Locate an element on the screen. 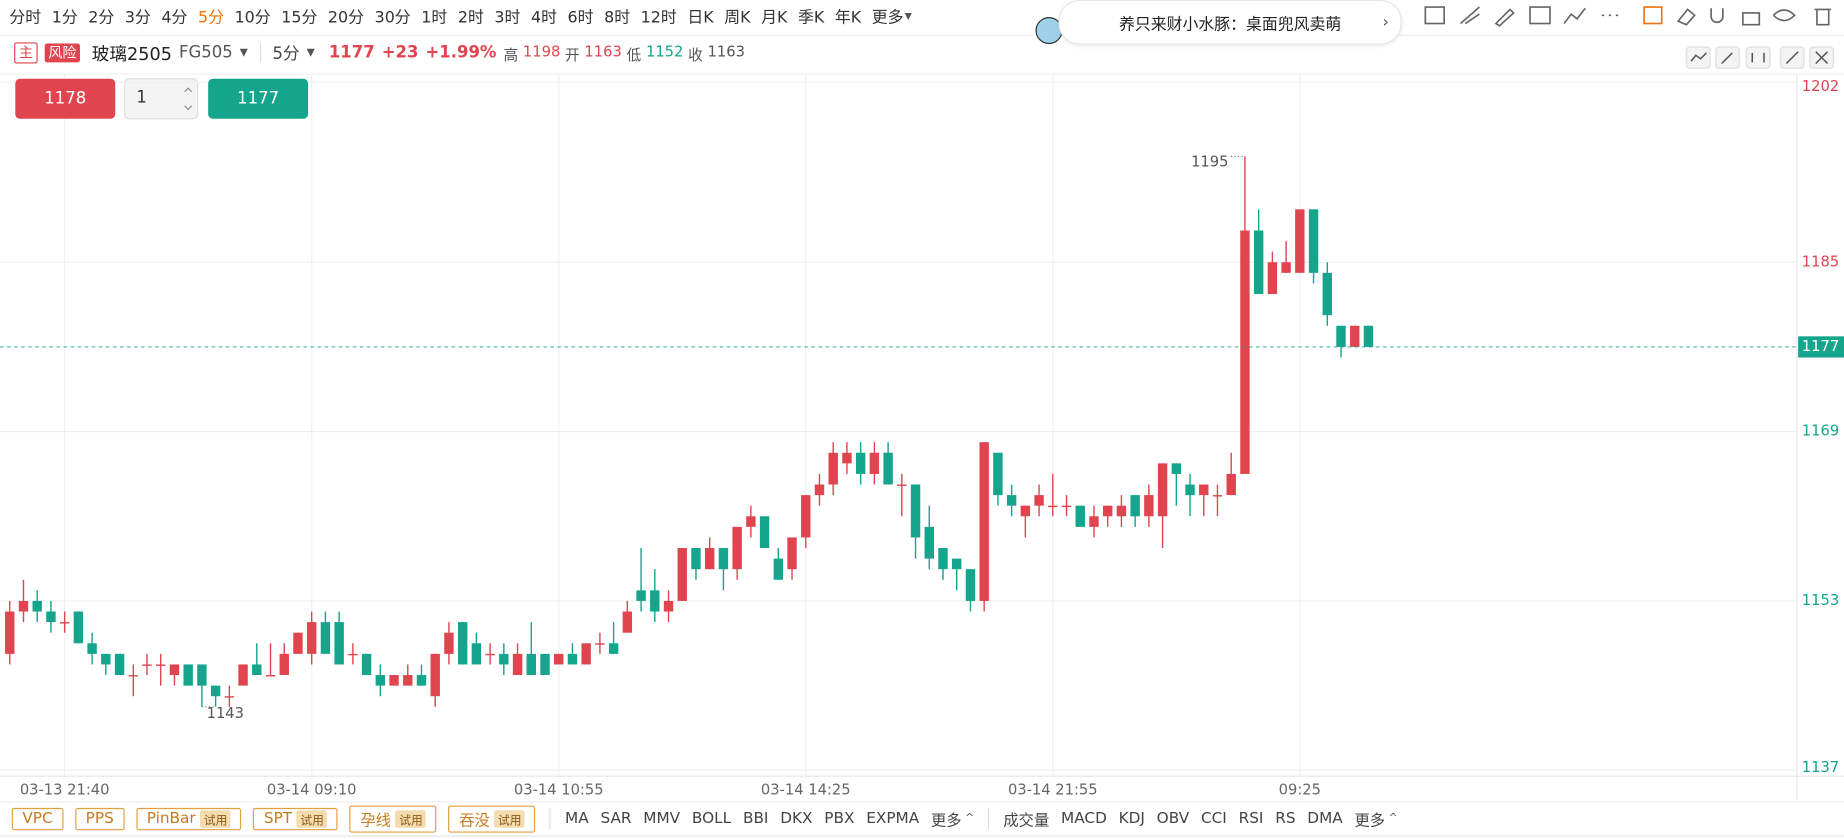 This screenshot has height=839, width=1844. indicator-tab: MACD is located at coordinates (1084, 818).